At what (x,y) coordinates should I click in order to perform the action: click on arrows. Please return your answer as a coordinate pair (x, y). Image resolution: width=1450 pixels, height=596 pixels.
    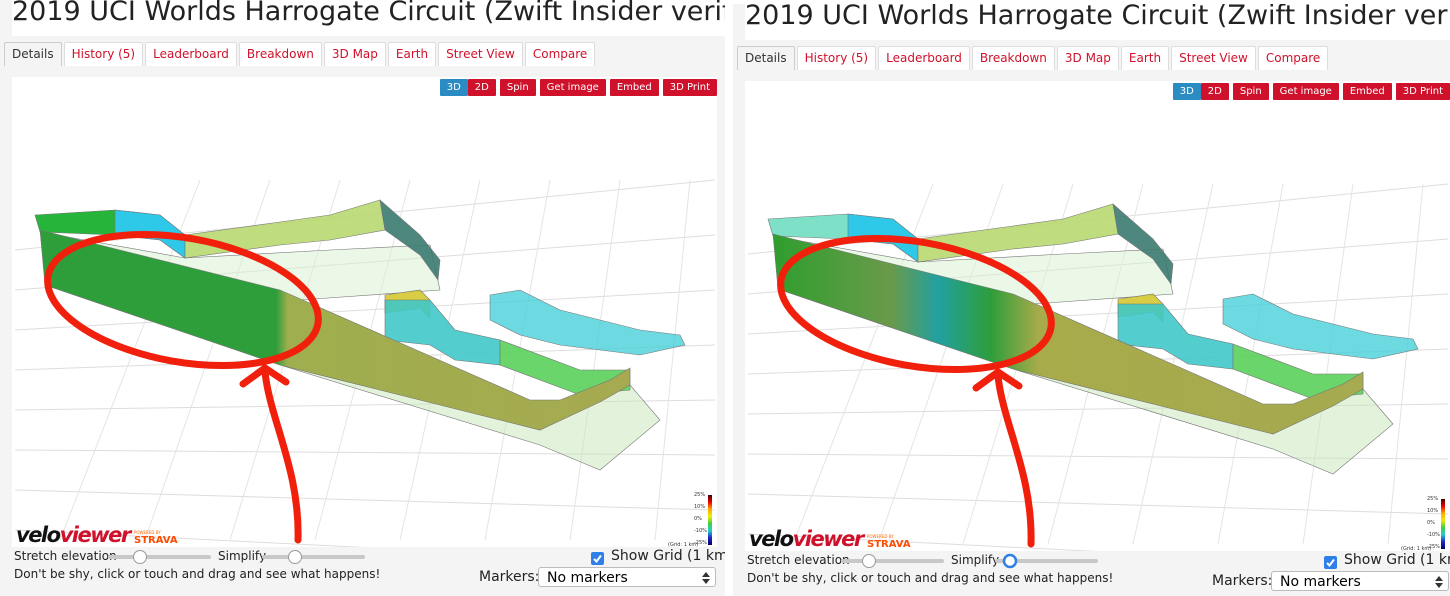
    Looking at the image, I should click on (706, 578).